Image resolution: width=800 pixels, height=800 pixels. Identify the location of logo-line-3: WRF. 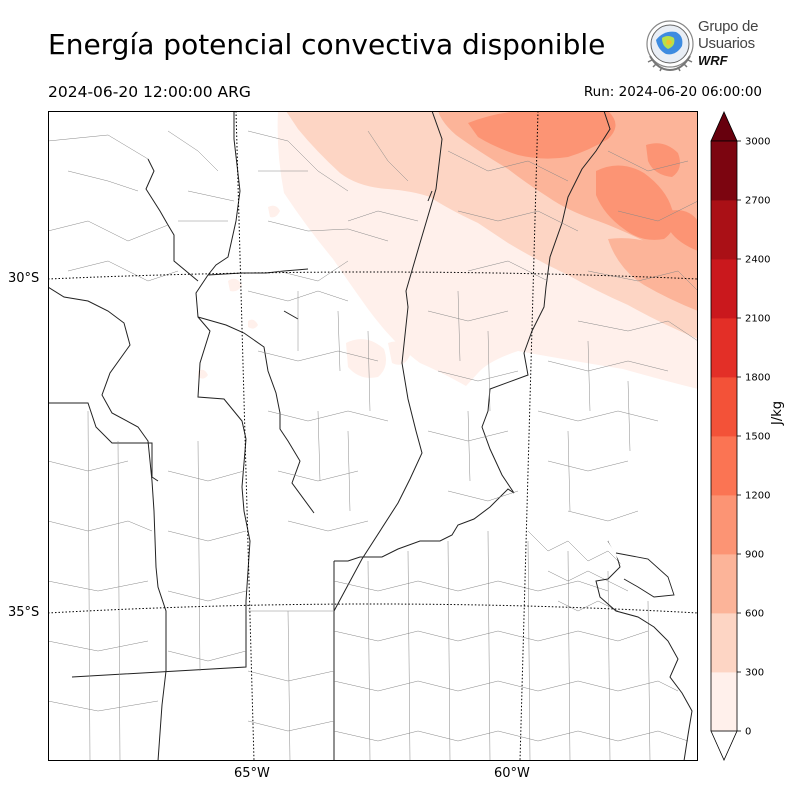
(713, 60).